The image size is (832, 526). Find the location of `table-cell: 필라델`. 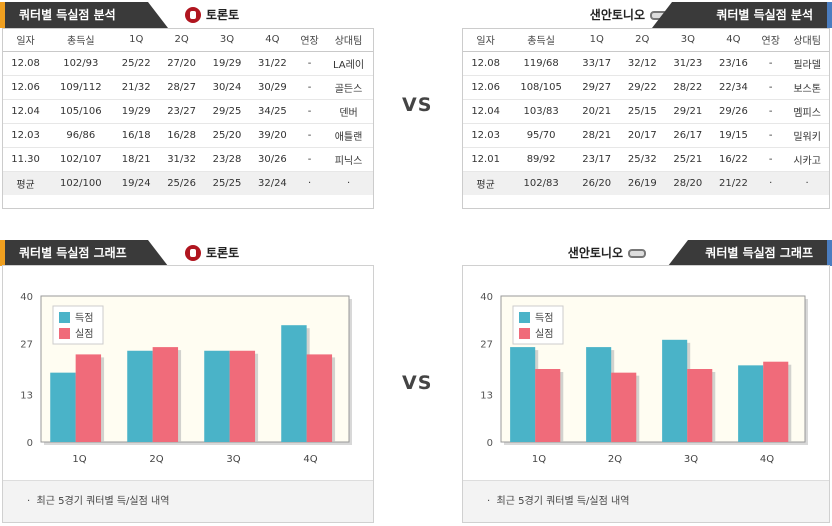

table-cell: 필라델 is located at coordinates (807, 63).